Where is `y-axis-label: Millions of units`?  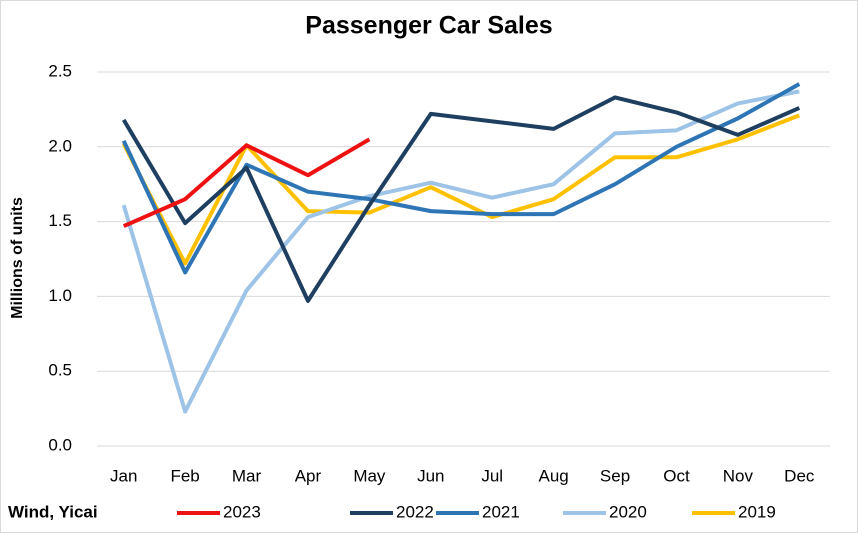 y-axis-label: Millions of units is located at coordinates (17, 258).